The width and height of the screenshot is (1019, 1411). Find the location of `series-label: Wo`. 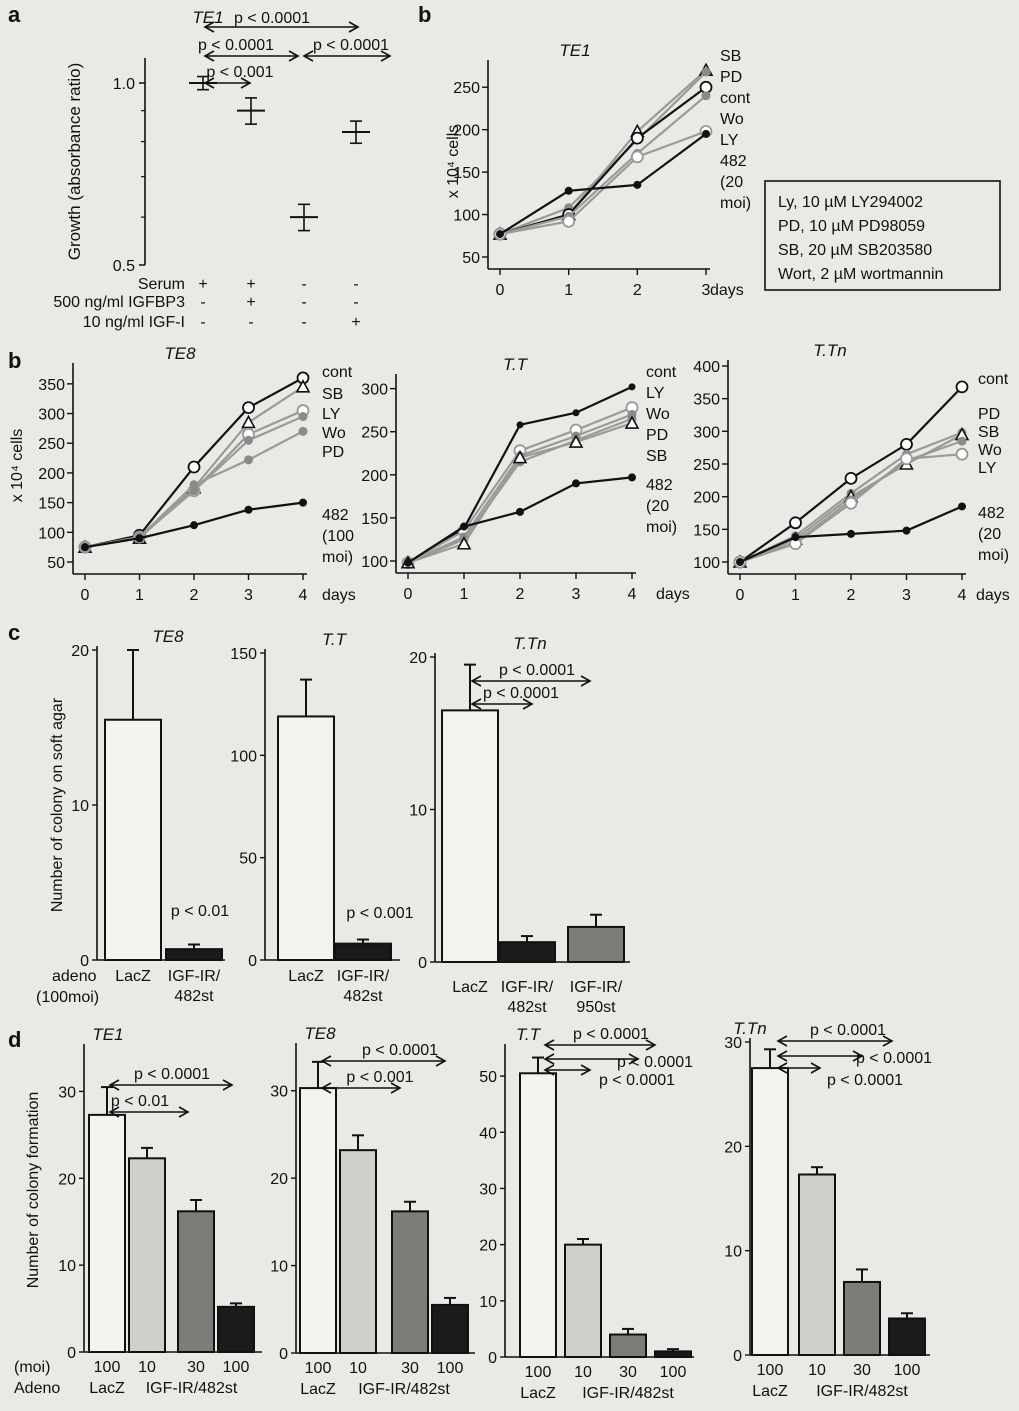

series-label: Wo is located at coordinates (990, 450).